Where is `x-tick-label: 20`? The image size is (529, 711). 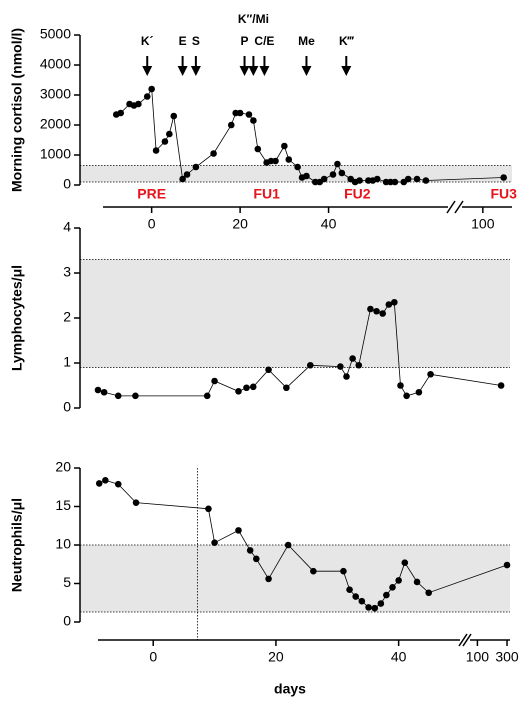 x-tick-label: 20 is located at coordinates (276, 657).